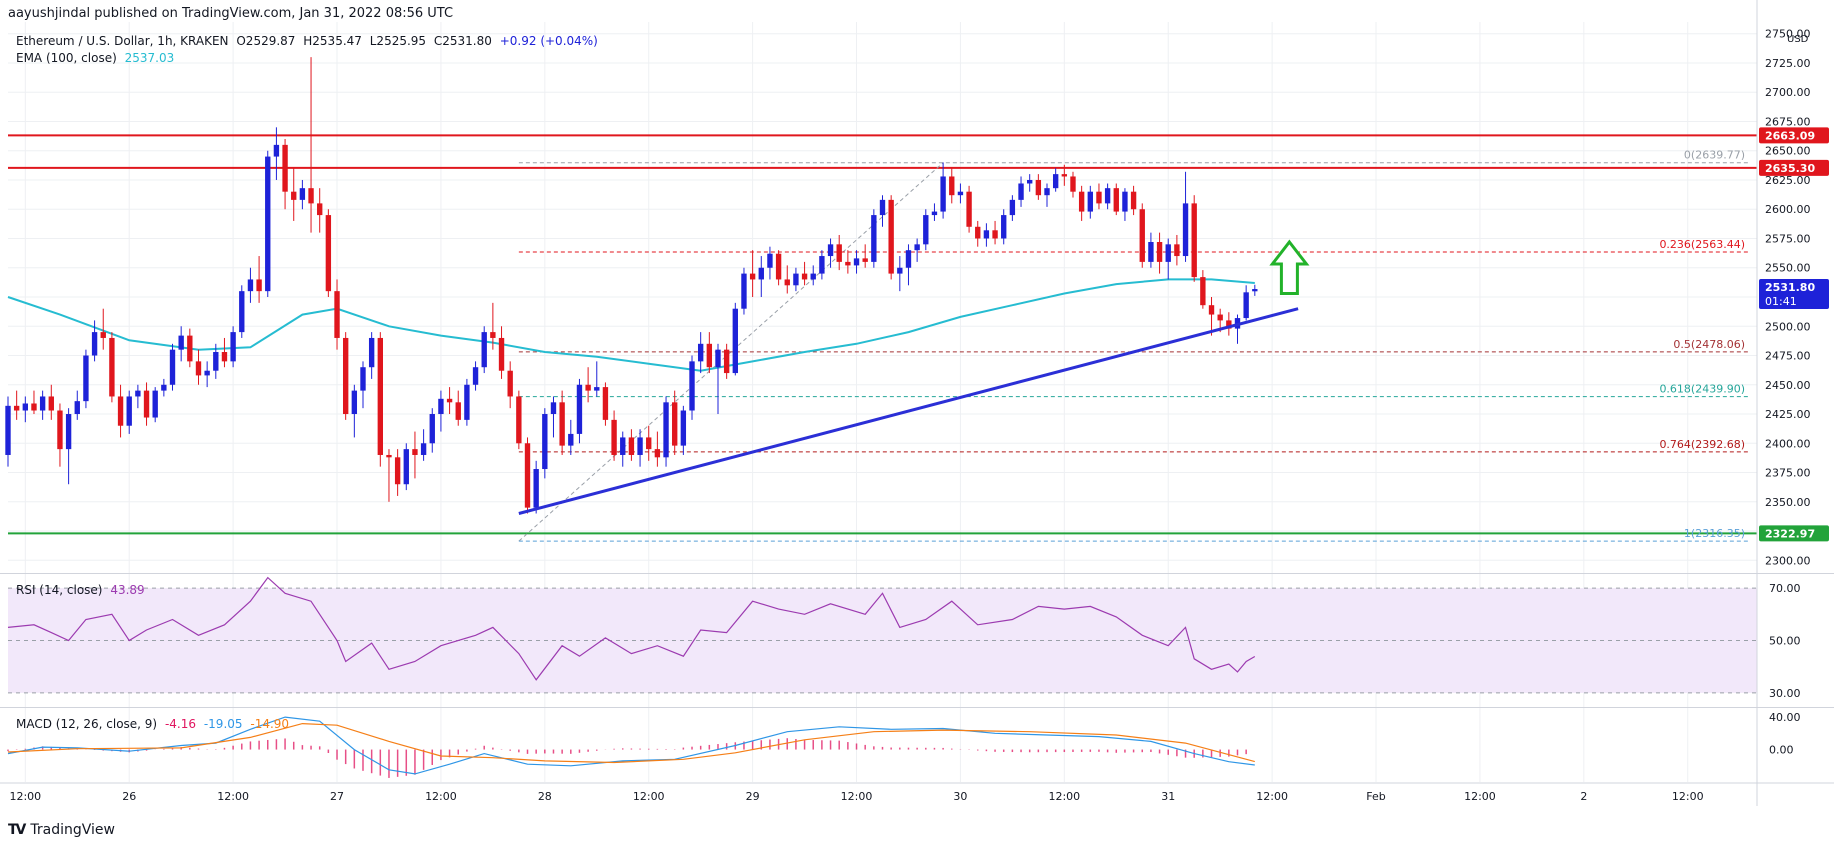  Describe the element at coordinates (731, 352) in the screenshot. I see `fib-diagonal` at that location.